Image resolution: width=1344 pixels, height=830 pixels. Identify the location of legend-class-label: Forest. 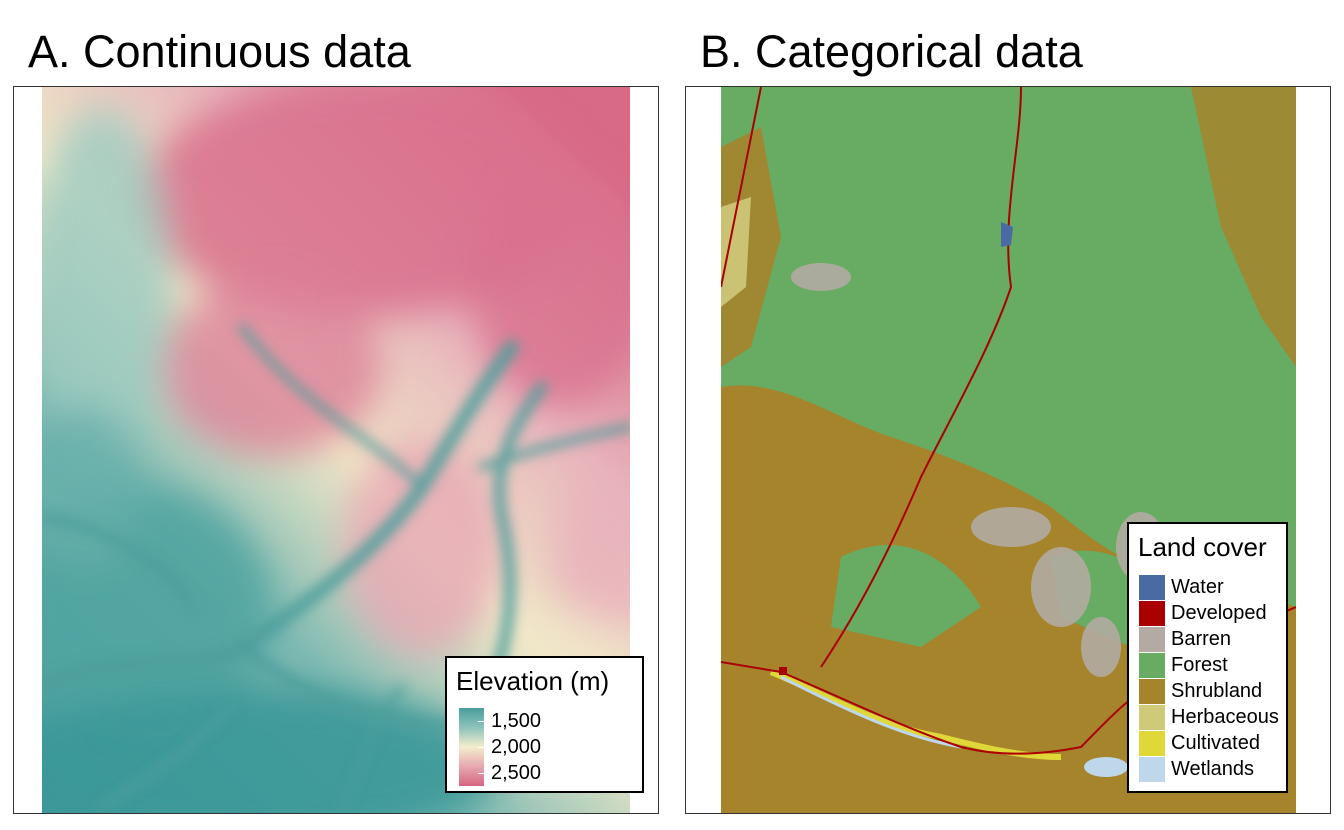
(1199, 665).